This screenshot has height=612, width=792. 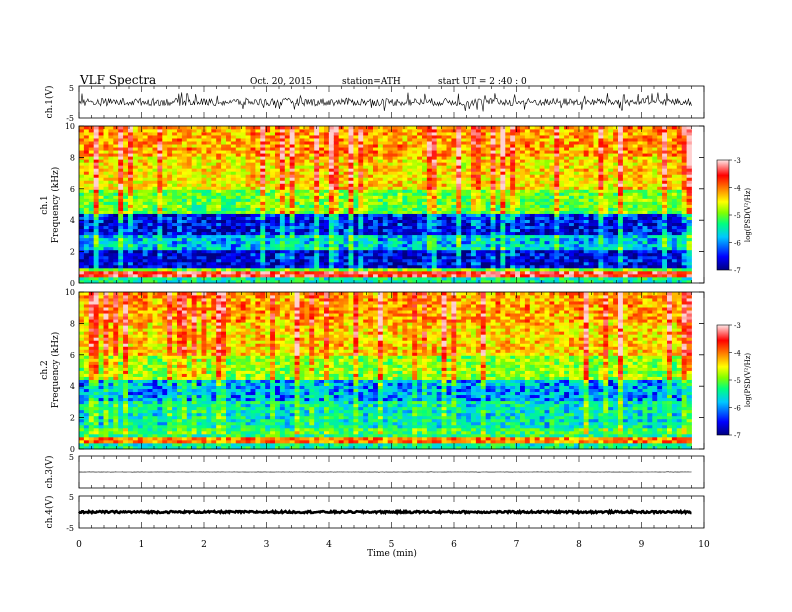 I want to click on figure-date: Oct. 20, 2015, so click(x=281, y=82).